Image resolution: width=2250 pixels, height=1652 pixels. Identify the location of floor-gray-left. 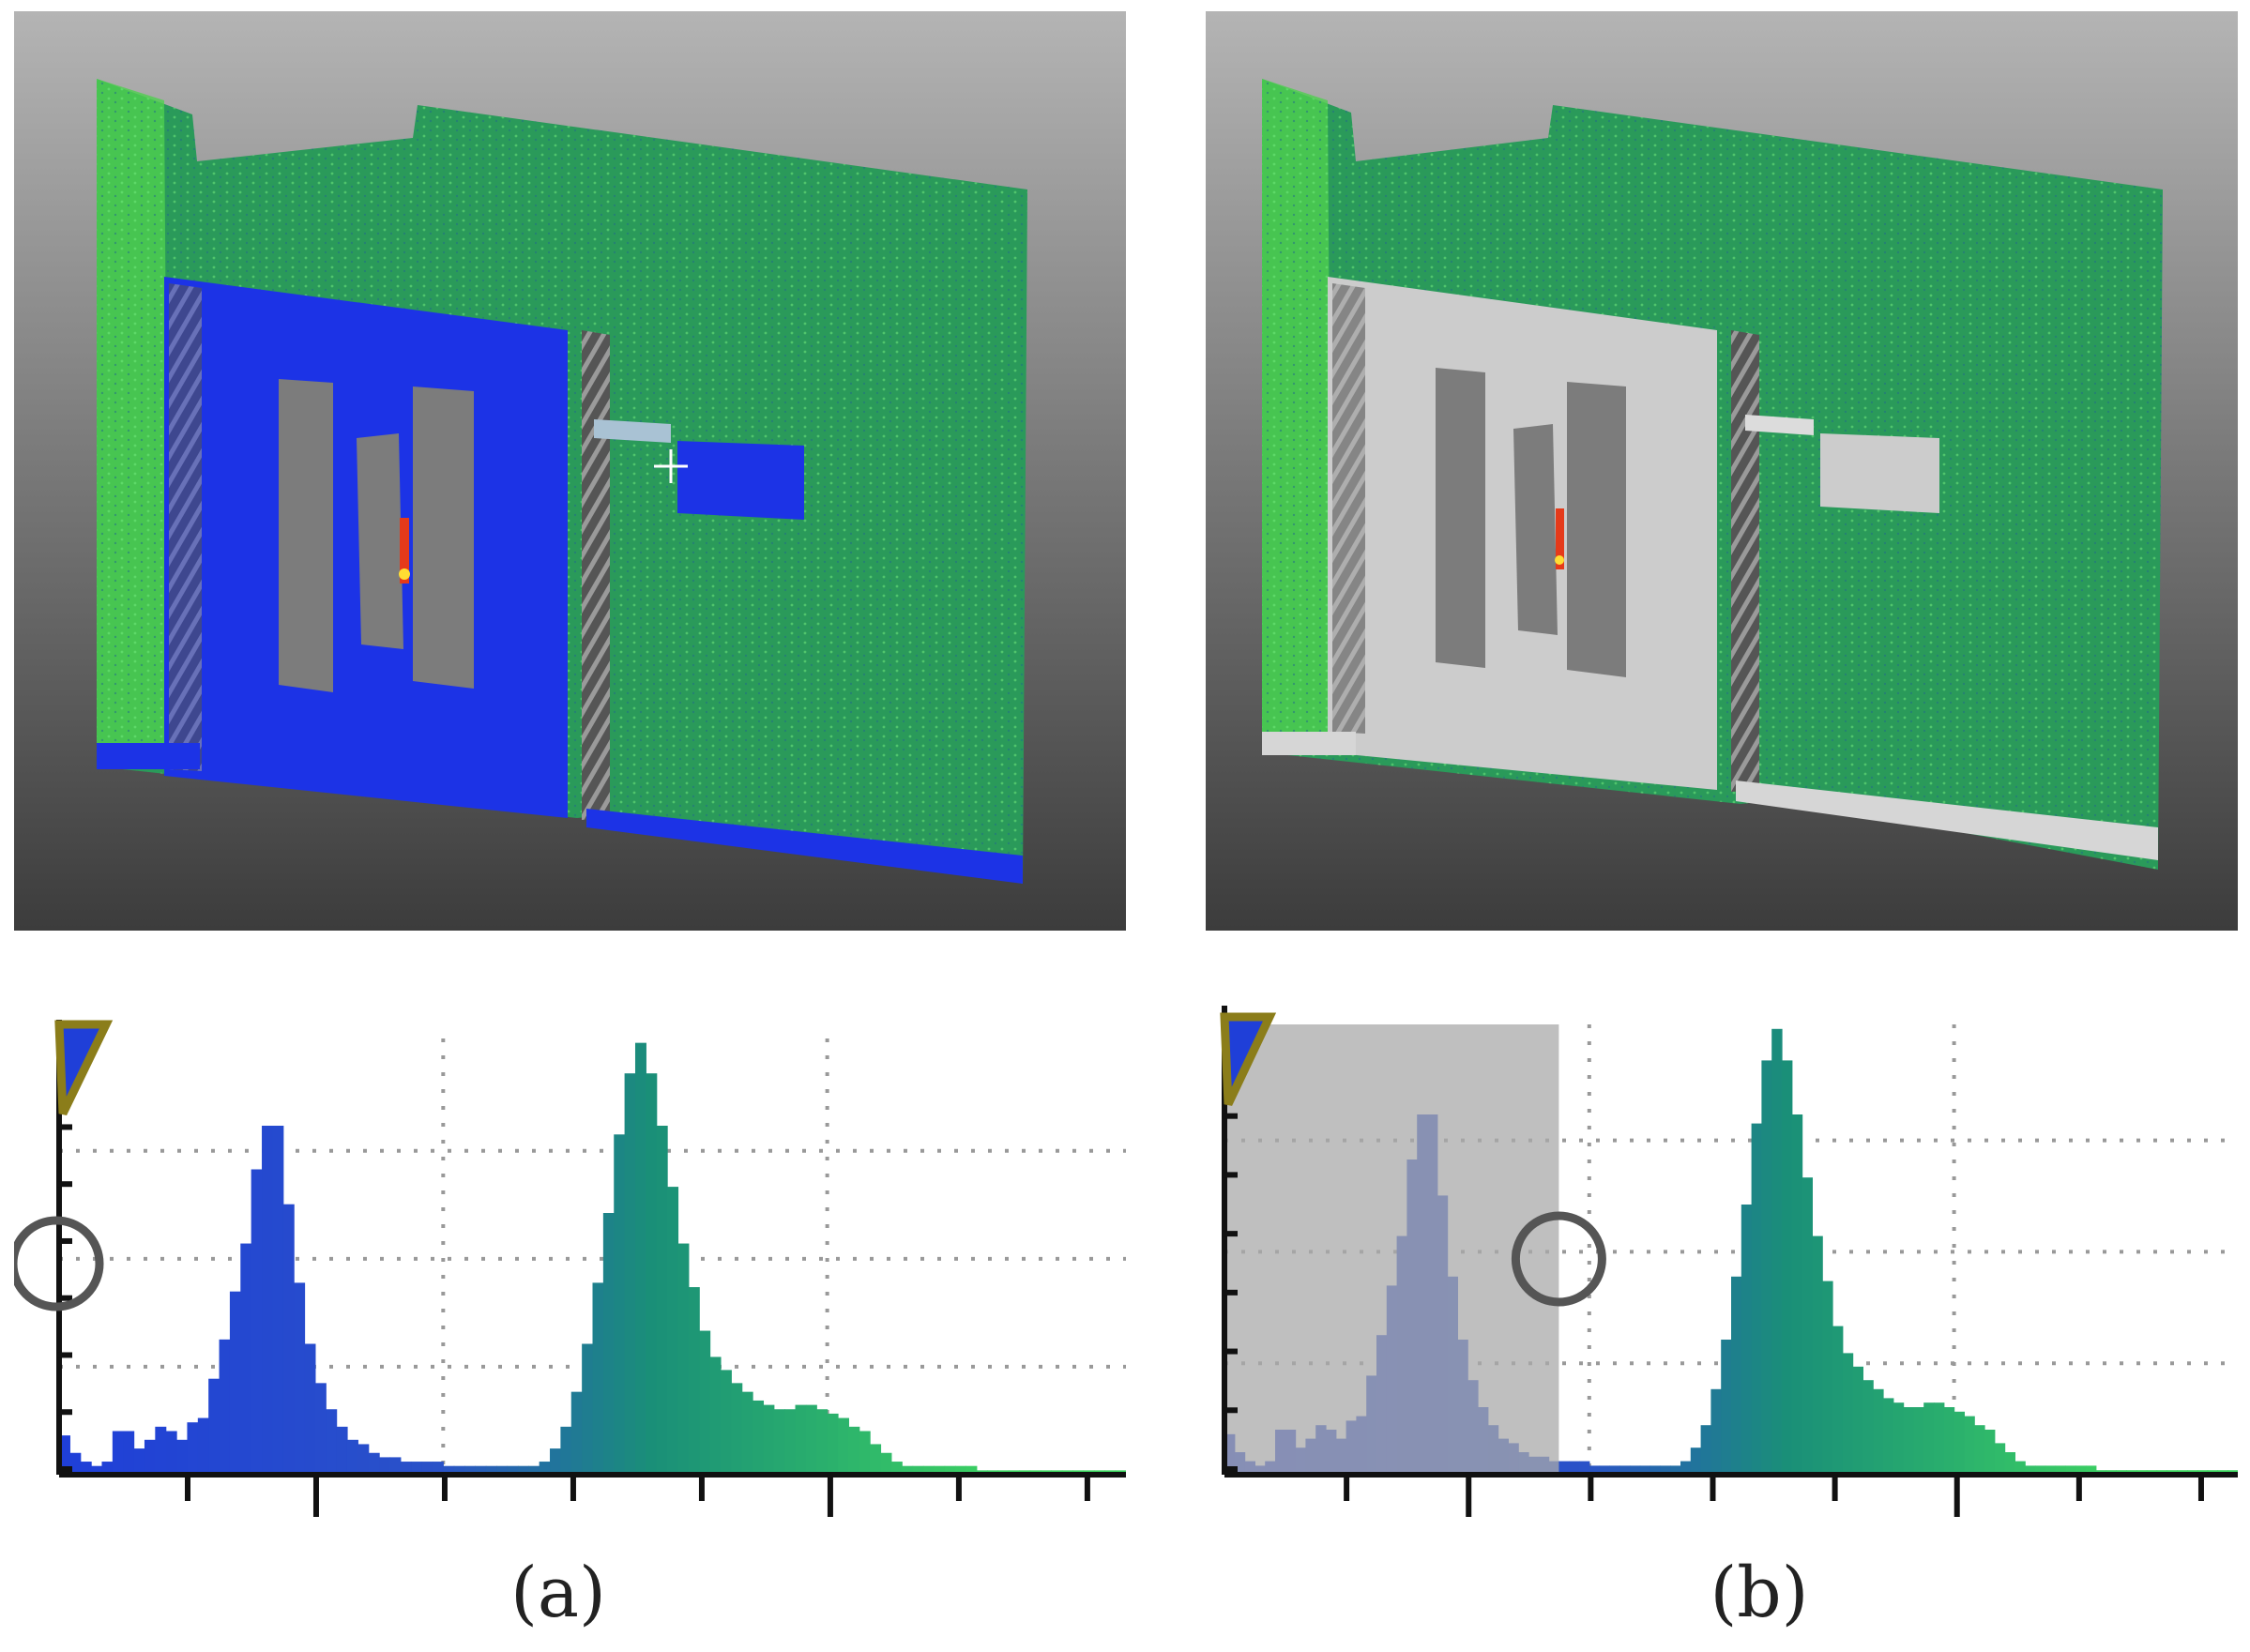
(1309, 743).